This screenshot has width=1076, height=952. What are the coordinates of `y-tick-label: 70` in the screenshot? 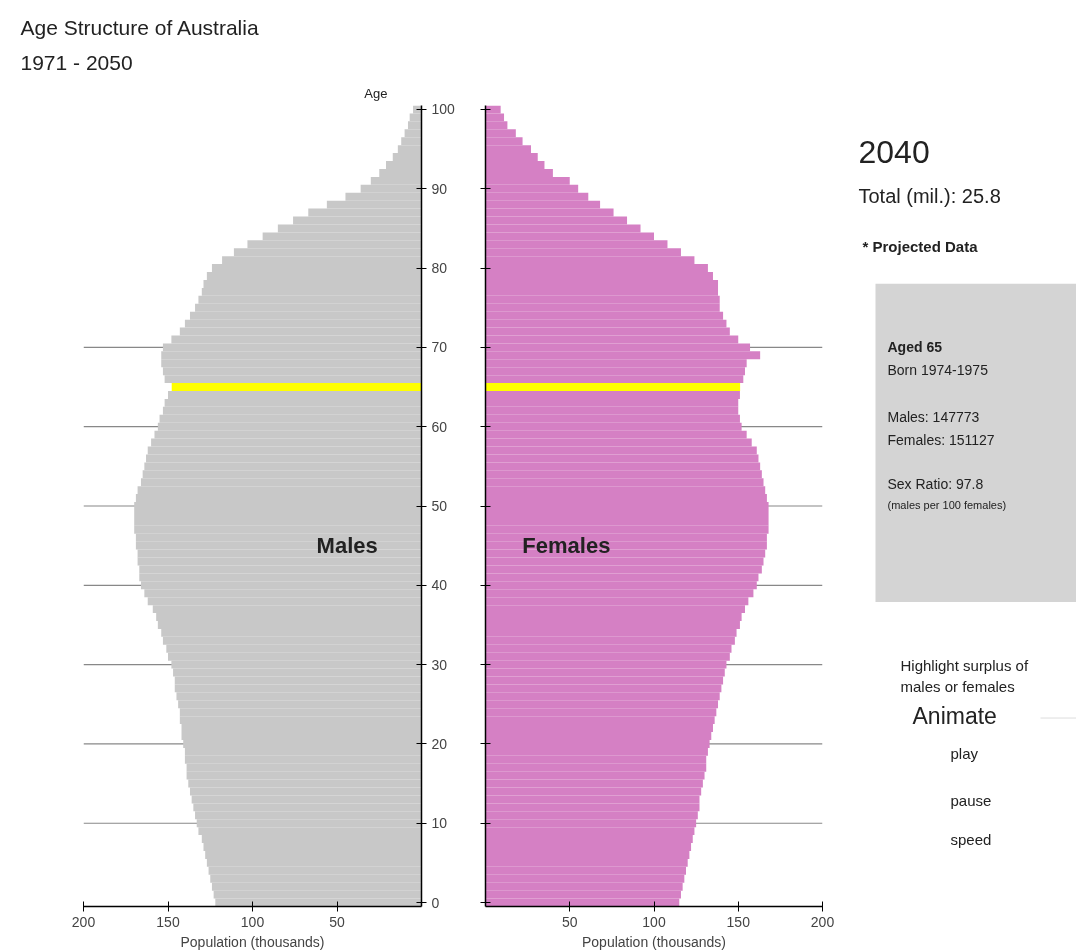 It's located at (439, 347).